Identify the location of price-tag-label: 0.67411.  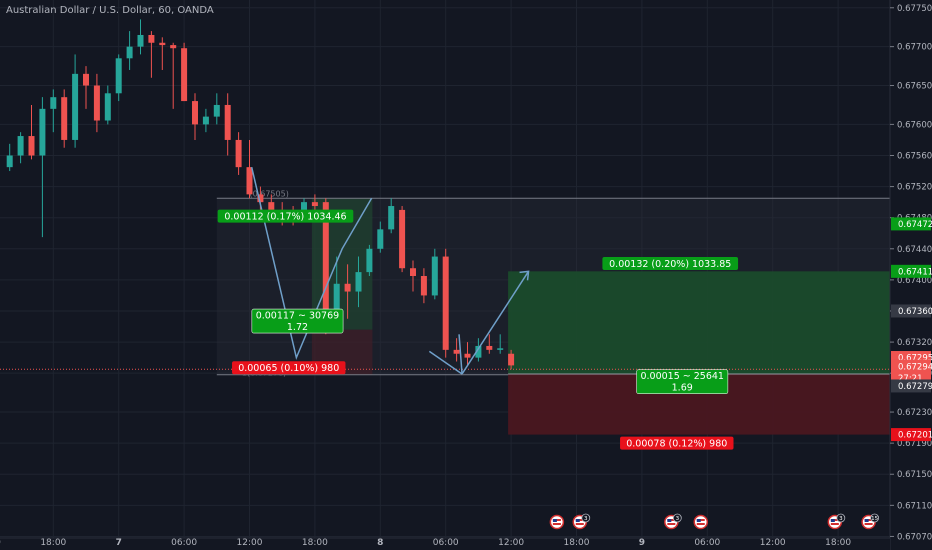
(915, 272).